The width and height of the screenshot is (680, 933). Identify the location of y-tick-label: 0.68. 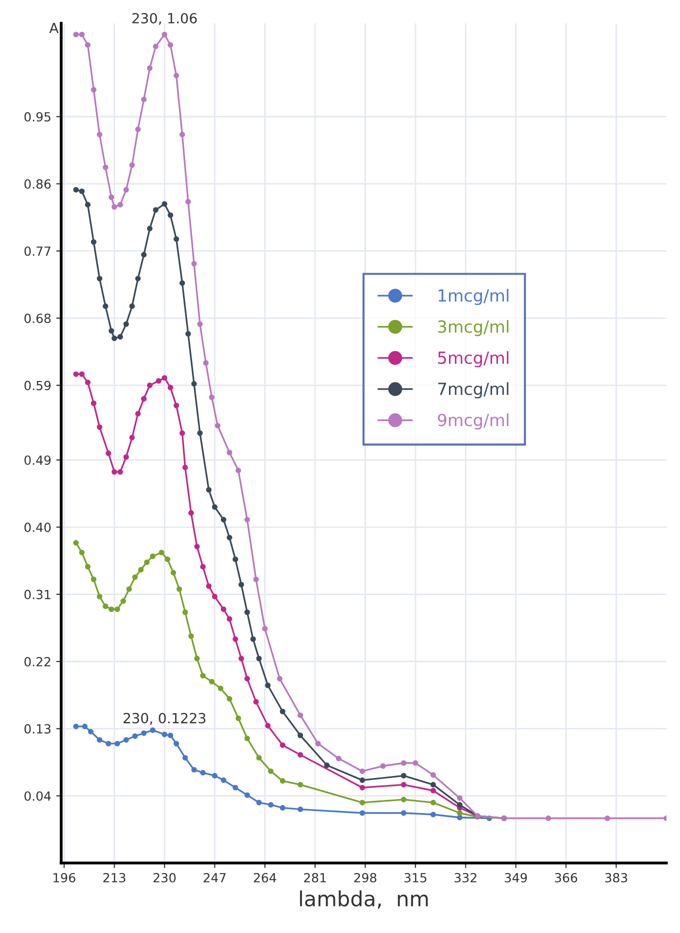
(37, 319).